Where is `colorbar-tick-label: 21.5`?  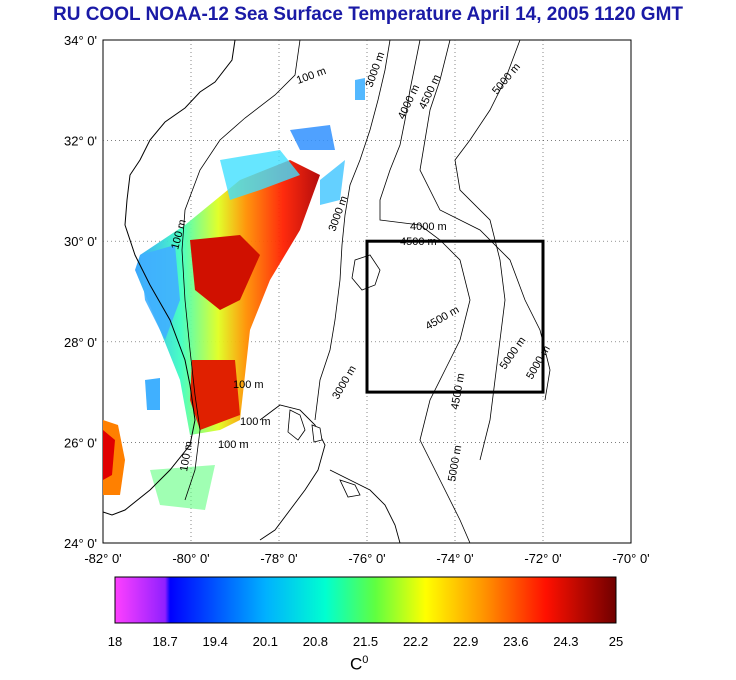 colorbar-tick-label: 21.5 is located at coordinates (365, 641).